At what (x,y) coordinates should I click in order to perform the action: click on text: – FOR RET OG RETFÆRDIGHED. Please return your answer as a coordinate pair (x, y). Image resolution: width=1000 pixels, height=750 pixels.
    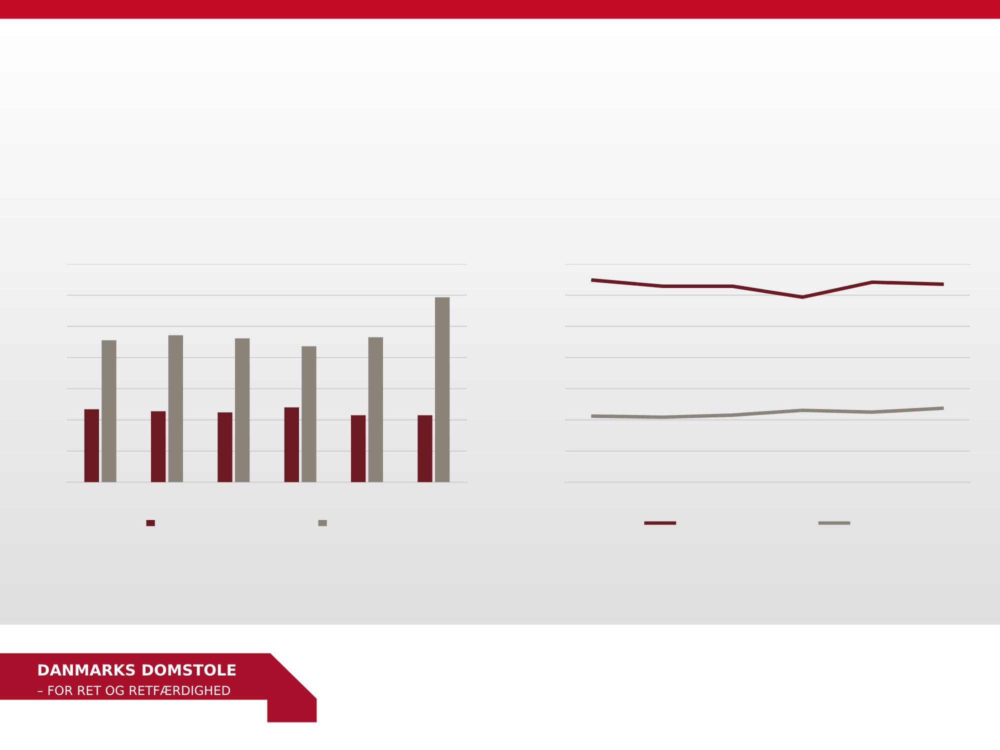
    Looking at the image, I should click on (134, 691).